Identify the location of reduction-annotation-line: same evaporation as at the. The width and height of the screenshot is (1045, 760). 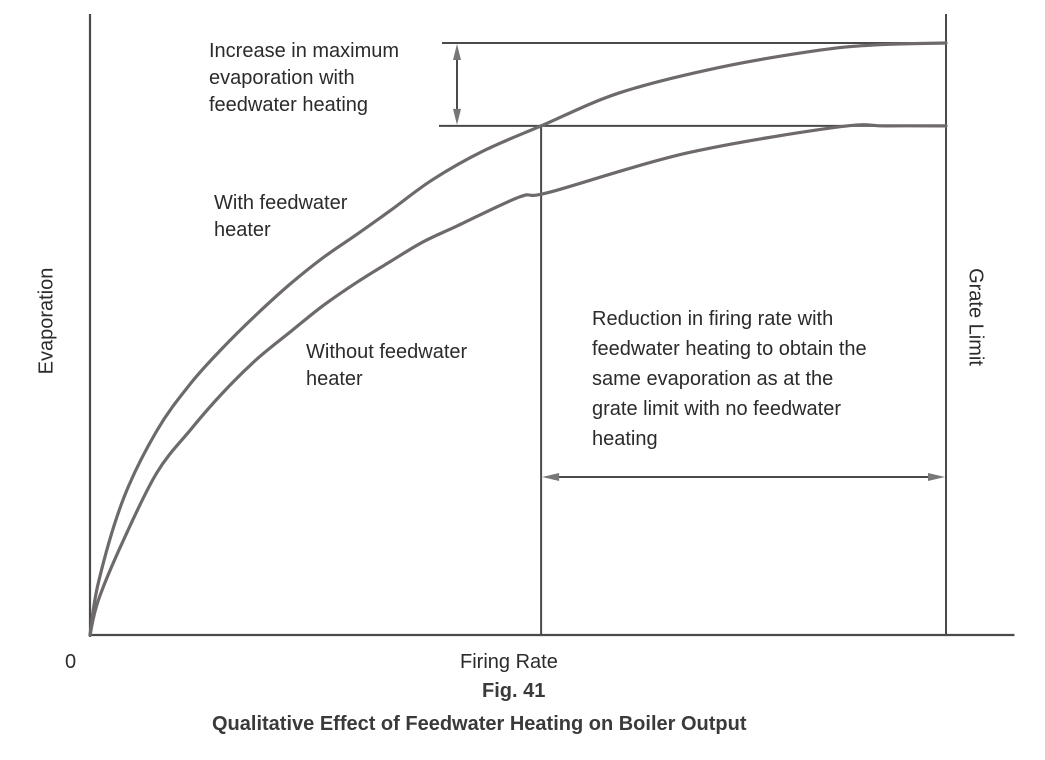
(713, 379).